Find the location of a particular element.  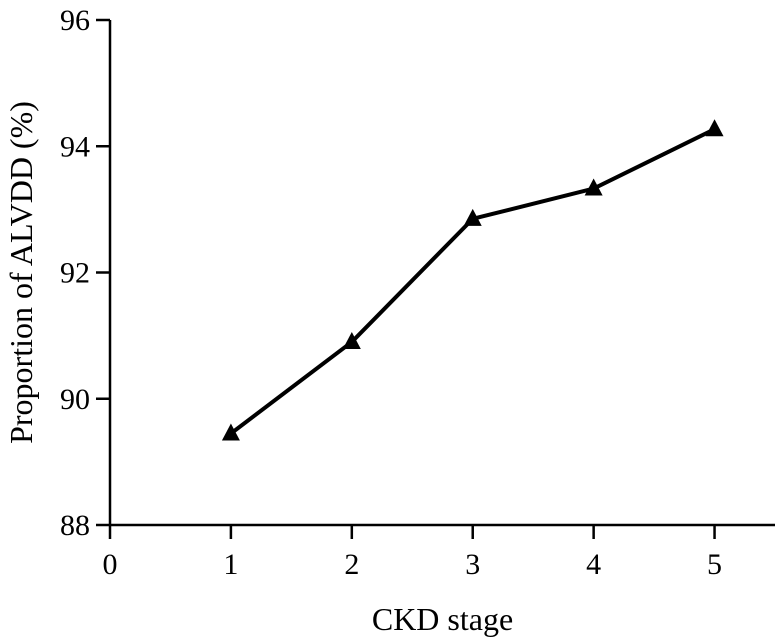

y-ticks: 88 90 92 94 96 is located at coordinates (85, 273).